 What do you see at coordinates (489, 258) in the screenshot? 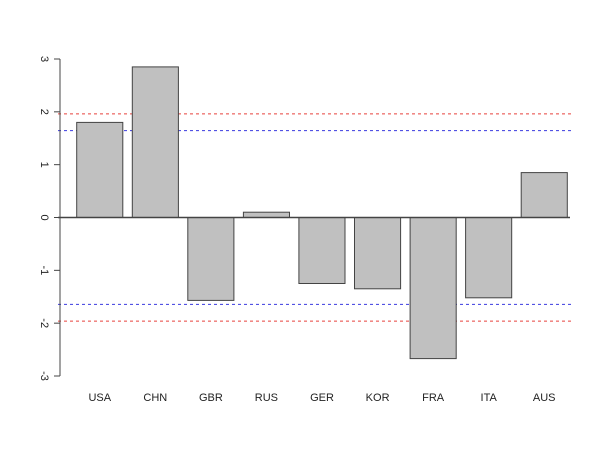
I see `bar-ita` at bounding box center [489, 258].